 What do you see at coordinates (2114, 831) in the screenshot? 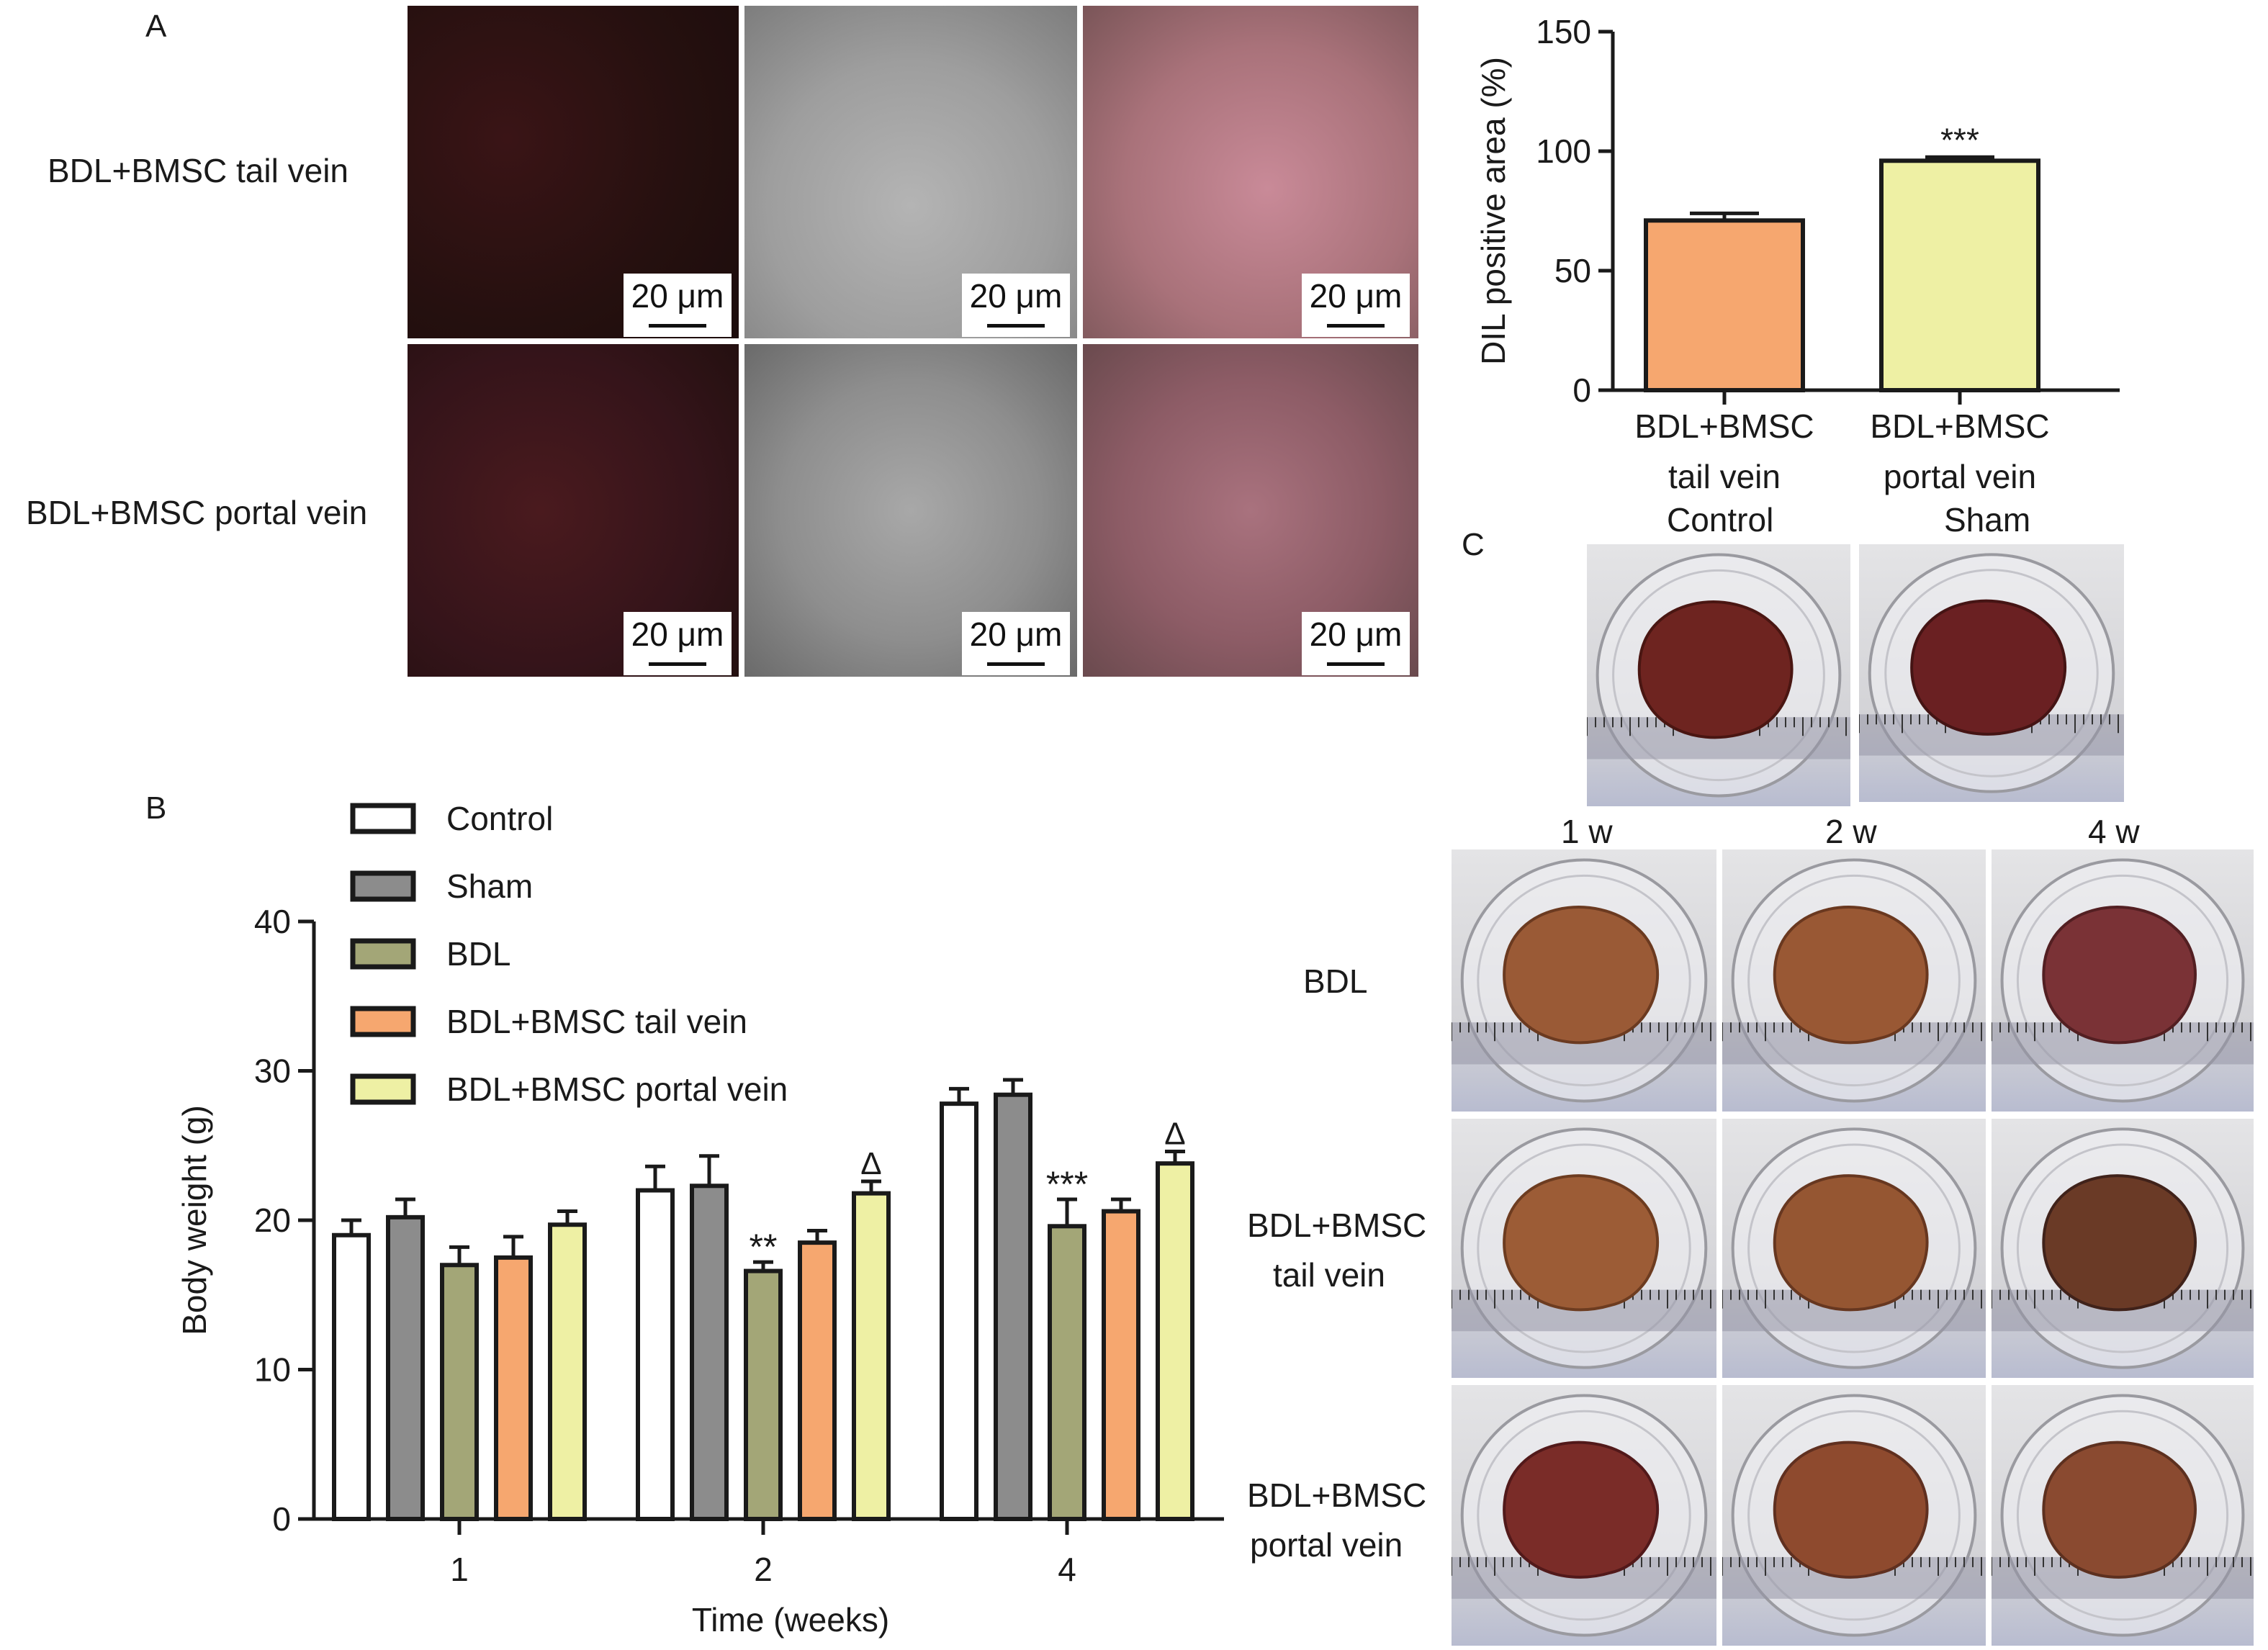
I see `column-label-4w: 4 w` at bounding box center [2114, 831].